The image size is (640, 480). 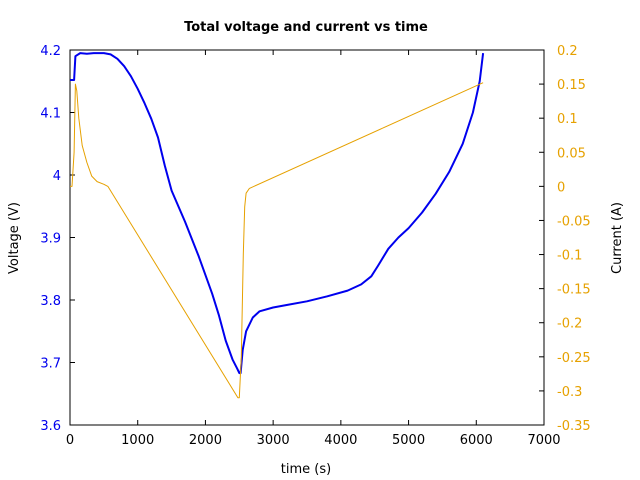 What do you see at coordinates (571, 85) in the screenshot?
I see `right-y-tick-label: 0.15` at bounding box center [571, 85].